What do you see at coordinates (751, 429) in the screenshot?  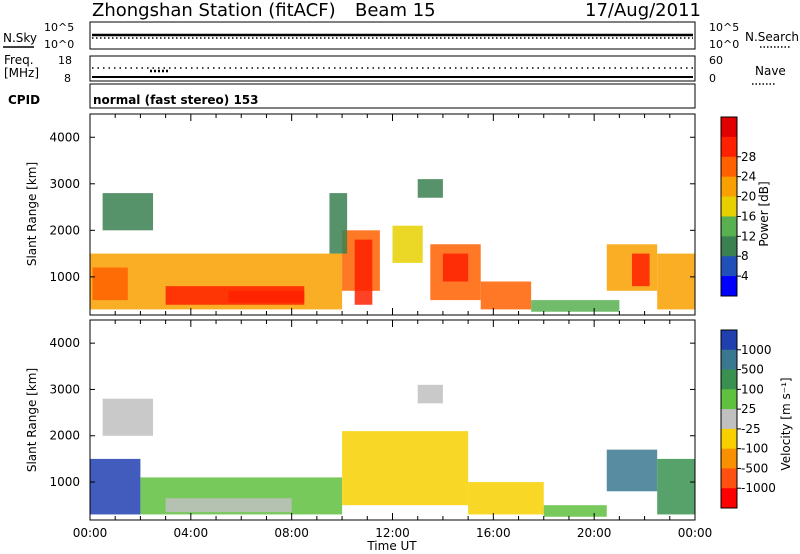 I see `velocity-scale-tick-label: -25` at bounding box center [751, 429].